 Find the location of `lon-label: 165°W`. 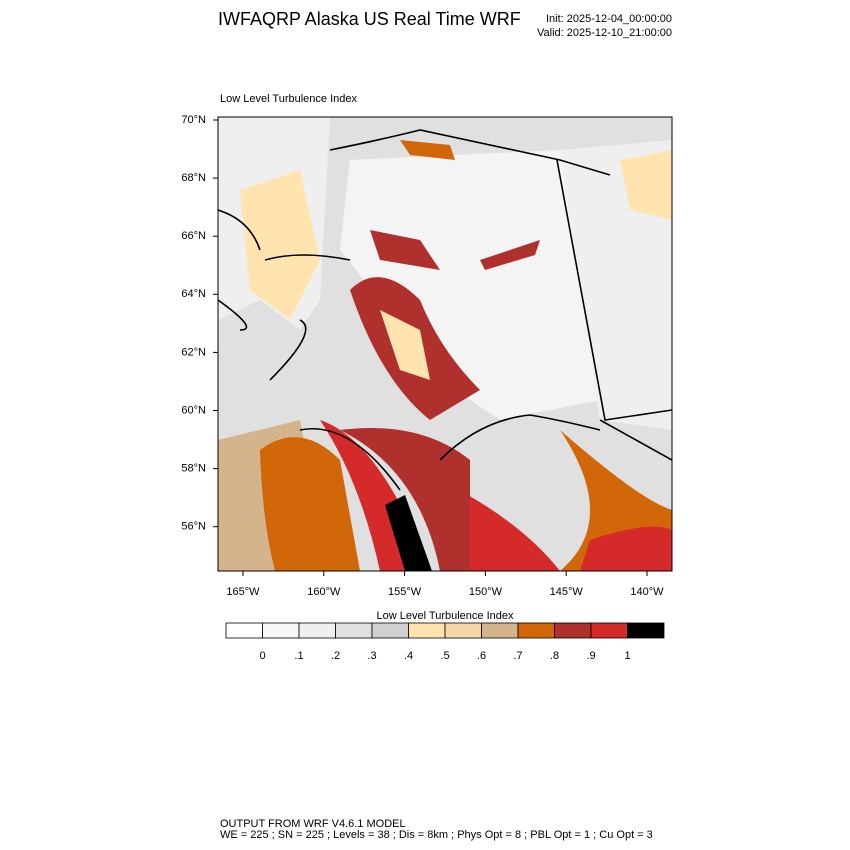

lon-label: 165°W is located at coordinates (243, 592).